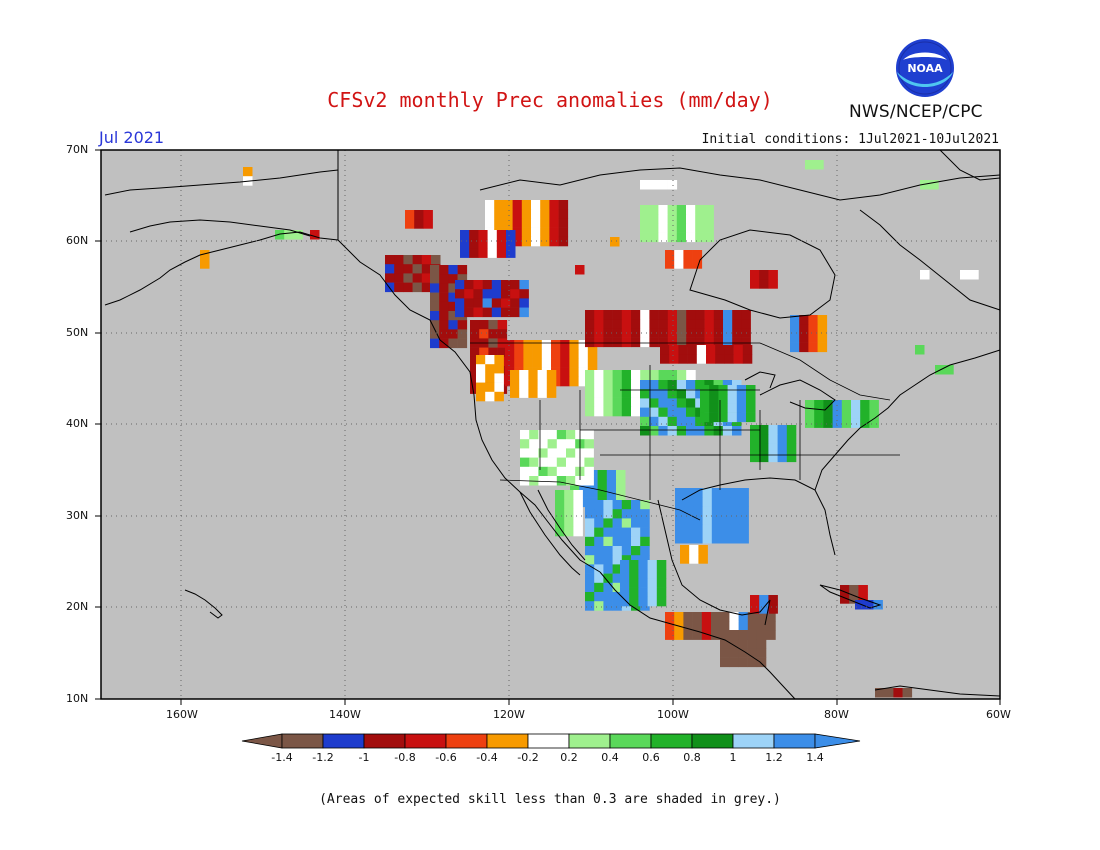 This screenshot has height=850, width=1100. Describe the element at coordinates (673, 714) in the screenshot. I see `lon-label-100w: 100W` at that location.